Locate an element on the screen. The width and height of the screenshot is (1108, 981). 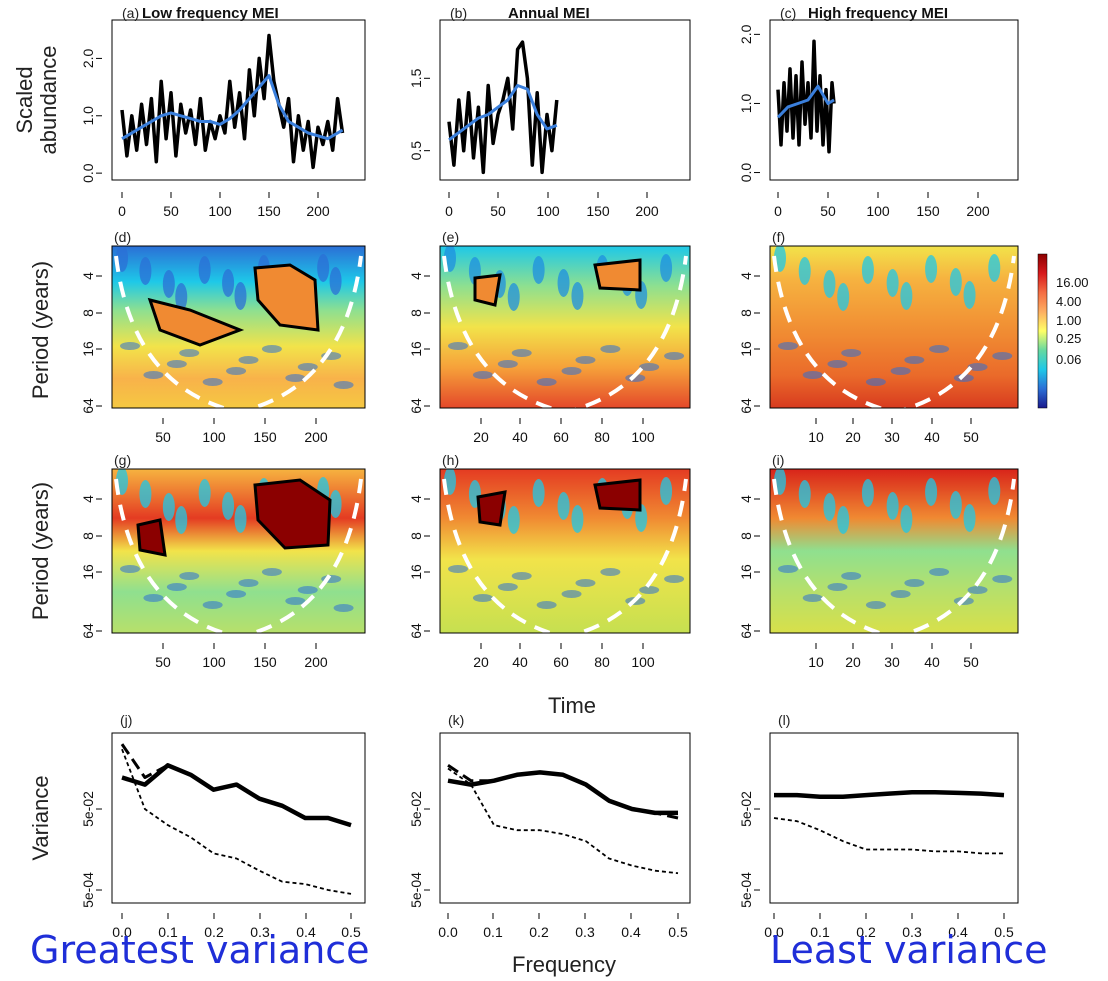
x-tick-label-i-1: 20 is located at coordinates (853, 662).